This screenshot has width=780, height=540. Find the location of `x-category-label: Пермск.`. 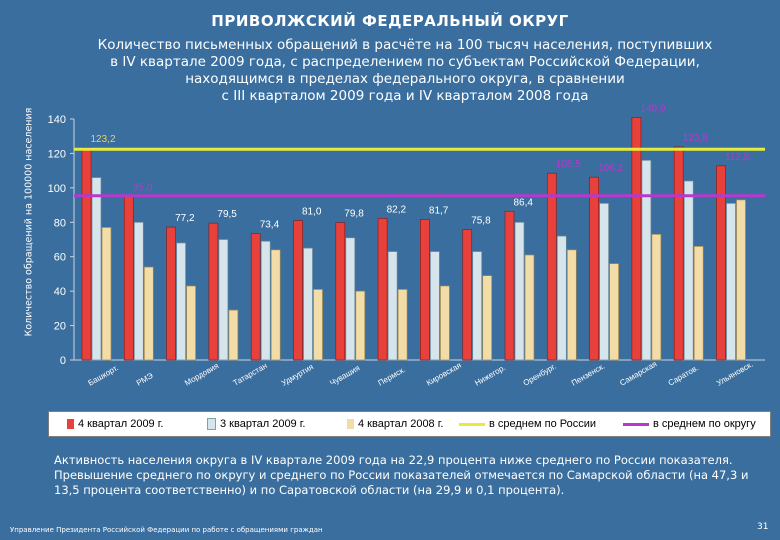

x-category-label: Пермск. is located at coordinates (392, 376).